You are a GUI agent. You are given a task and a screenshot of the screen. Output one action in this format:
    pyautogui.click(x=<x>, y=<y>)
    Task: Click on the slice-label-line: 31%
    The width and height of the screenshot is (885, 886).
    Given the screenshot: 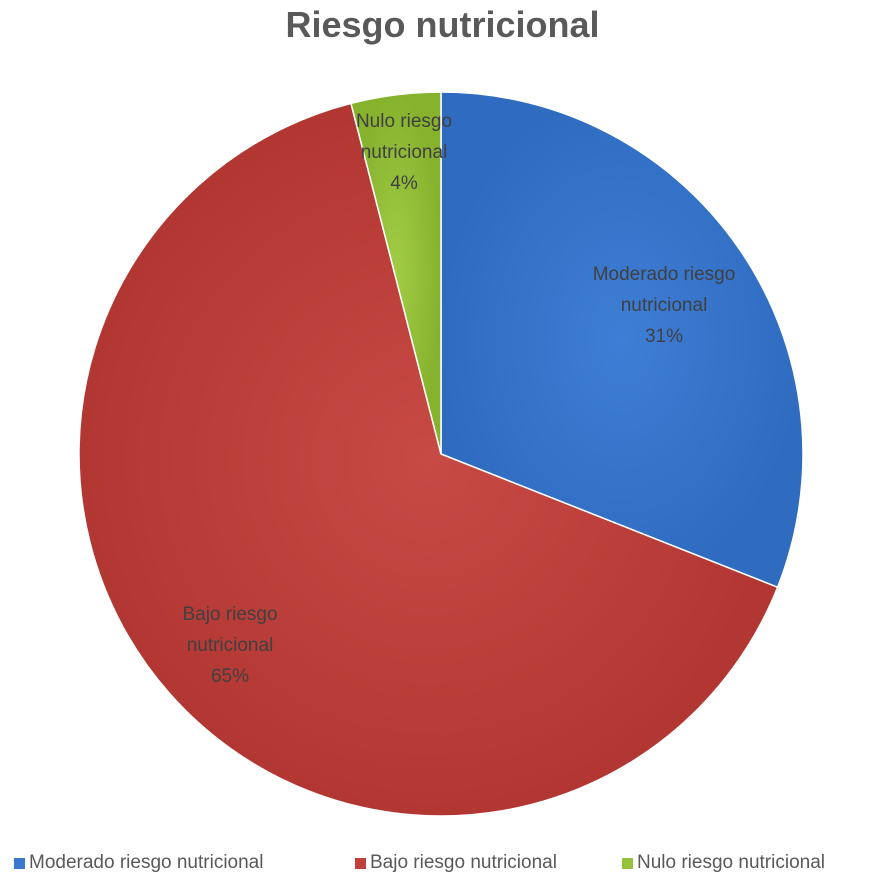 What is the action you would take?
    pyautogui.click(x=664, y=336)
    